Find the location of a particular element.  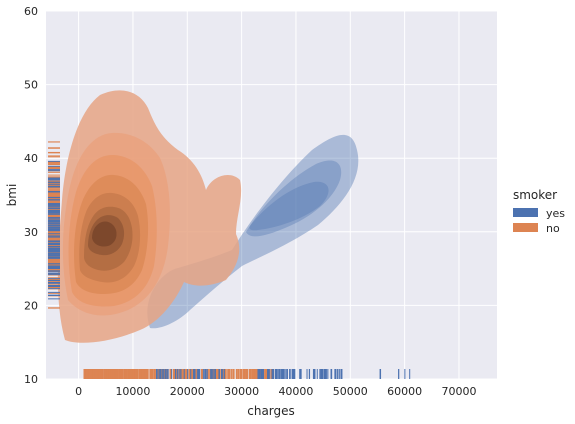

y-tick-labels: 10 20 30 40 50 60 is located at coordinates (31, 195).